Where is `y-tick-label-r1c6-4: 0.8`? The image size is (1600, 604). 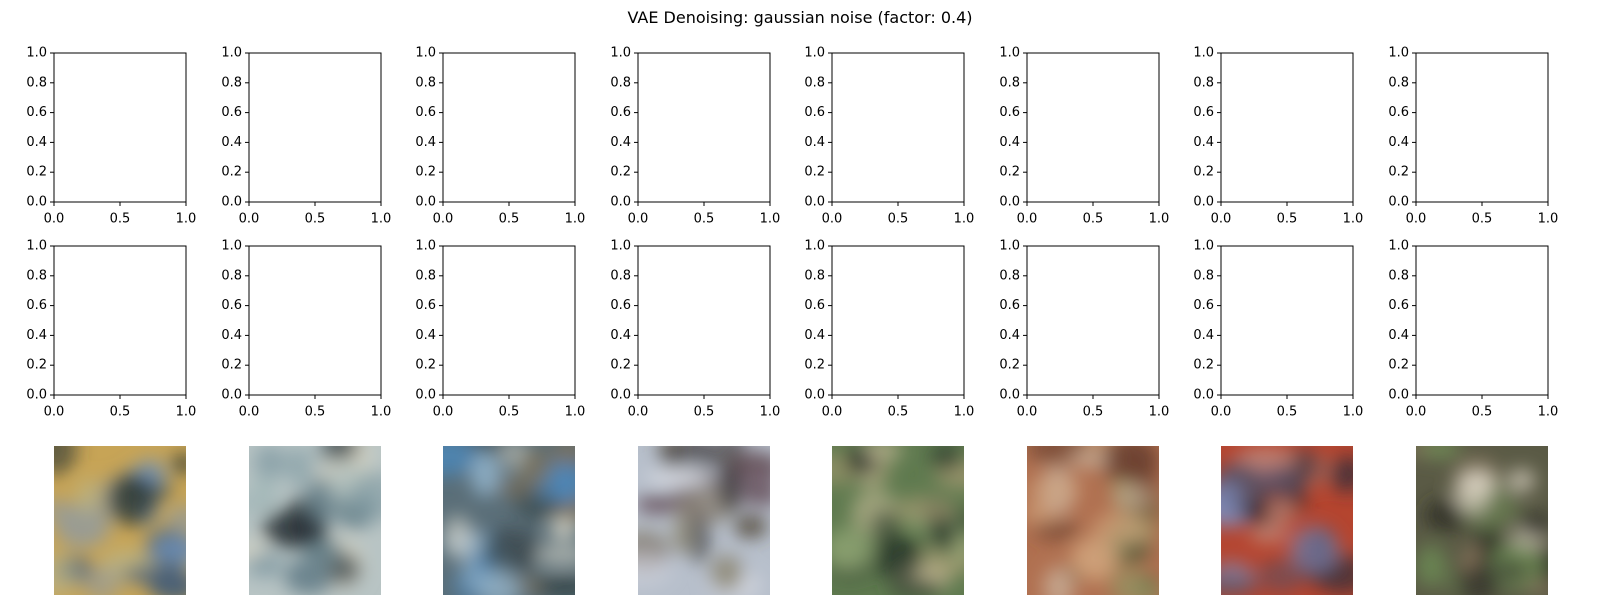 y-tick-label-r1c6-4: 0.8 is located at coordinates (1009, 82).